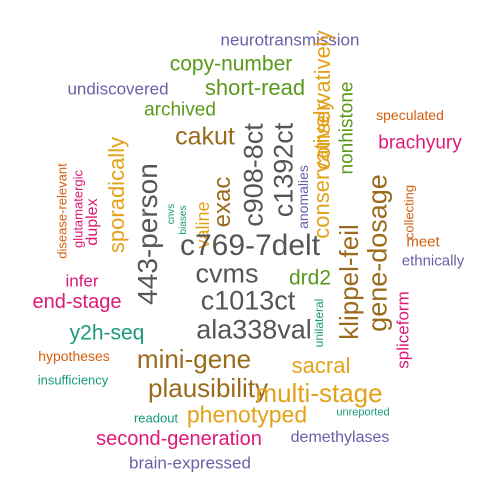 The width and height of the screenshot is (500, 500). Describe the element at coordinates (107, 333) in the screenshot. I see `word-y2h-seq: y2h-seq` at that location.